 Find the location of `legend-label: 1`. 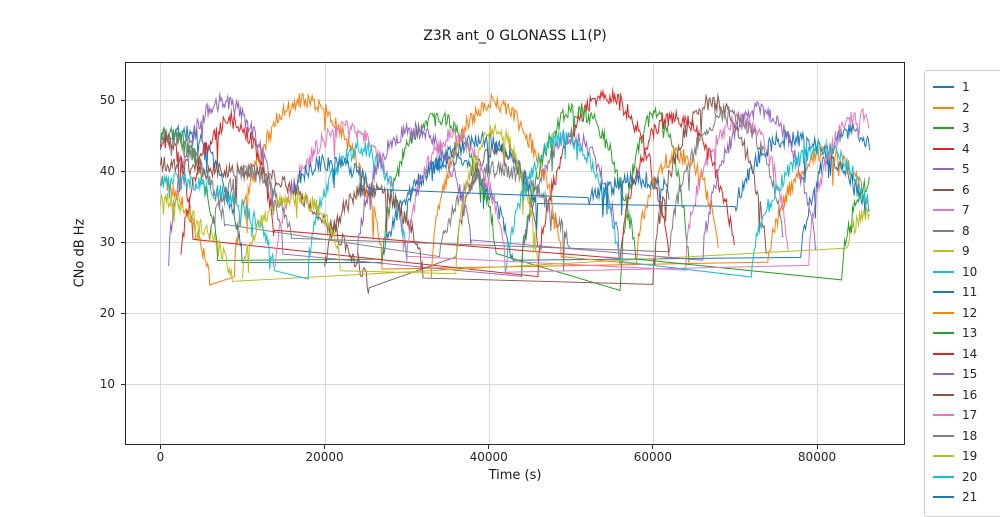

legend-label: 1 is located at coordinates (966, 87).